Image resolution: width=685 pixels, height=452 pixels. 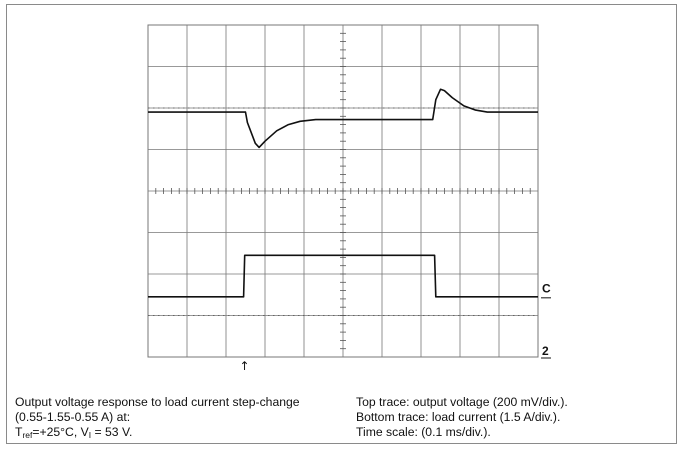 What do you see at coordinates (423, 432) in the screenshot?
I see `caption-right-line3: Time scale: (0.1 ms/div.).` at bounding box center [423, 432].